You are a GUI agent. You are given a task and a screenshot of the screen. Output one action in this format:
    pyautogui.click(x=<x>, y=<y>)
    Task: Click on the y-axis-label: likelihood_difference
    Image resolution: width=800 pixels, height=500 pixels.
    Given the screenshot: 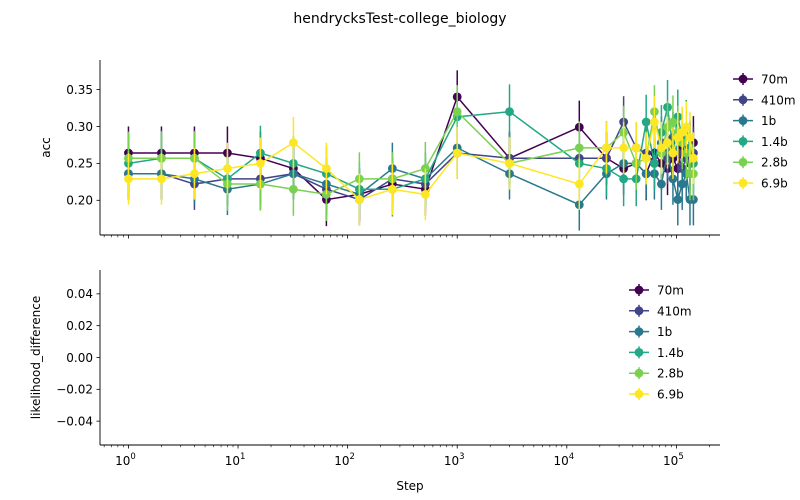 What is the action you would take?
    pyautogui.click(x=36, y=357)
    